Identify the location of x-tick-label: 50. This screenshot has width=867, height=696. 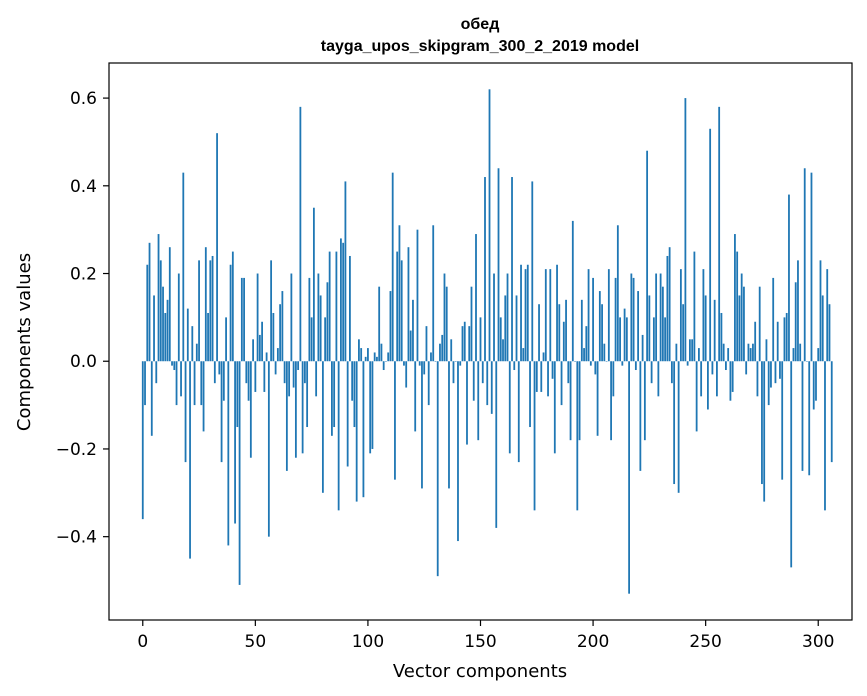
(256, 642).